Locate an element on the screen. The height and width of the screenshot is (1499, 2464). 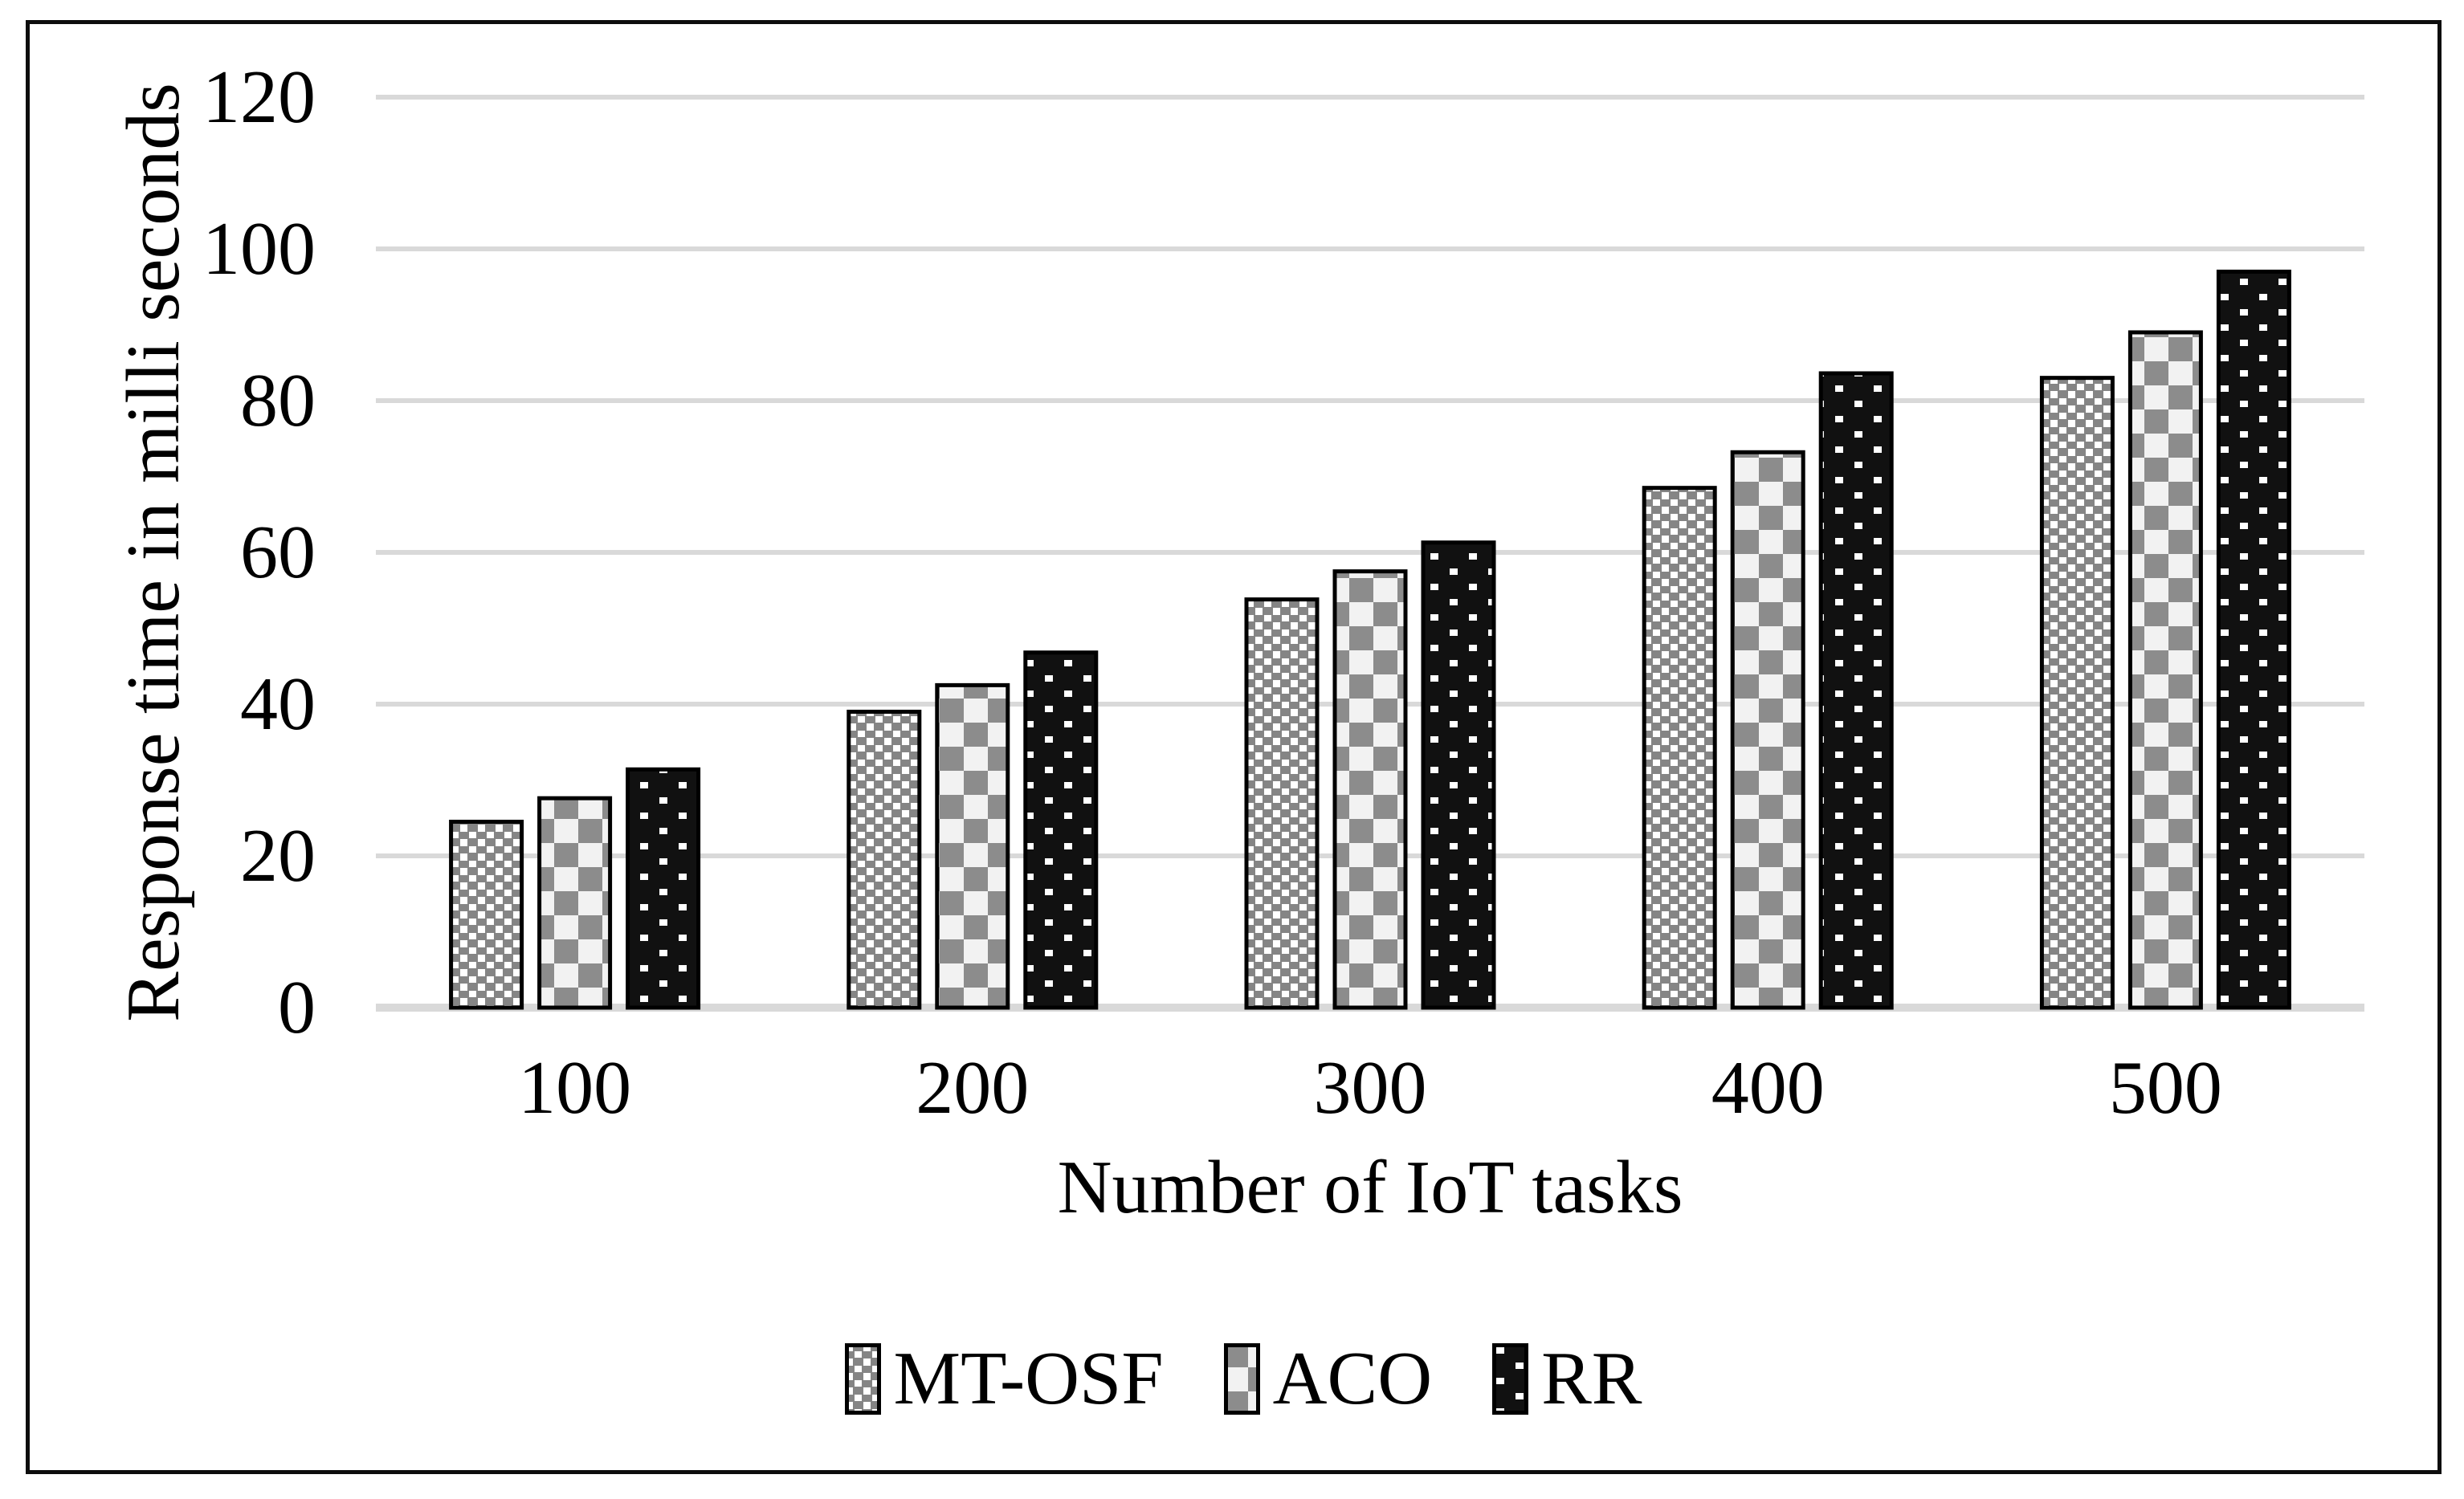
x-tick-label-300: 300 is located at coordinates (1370, 1088).